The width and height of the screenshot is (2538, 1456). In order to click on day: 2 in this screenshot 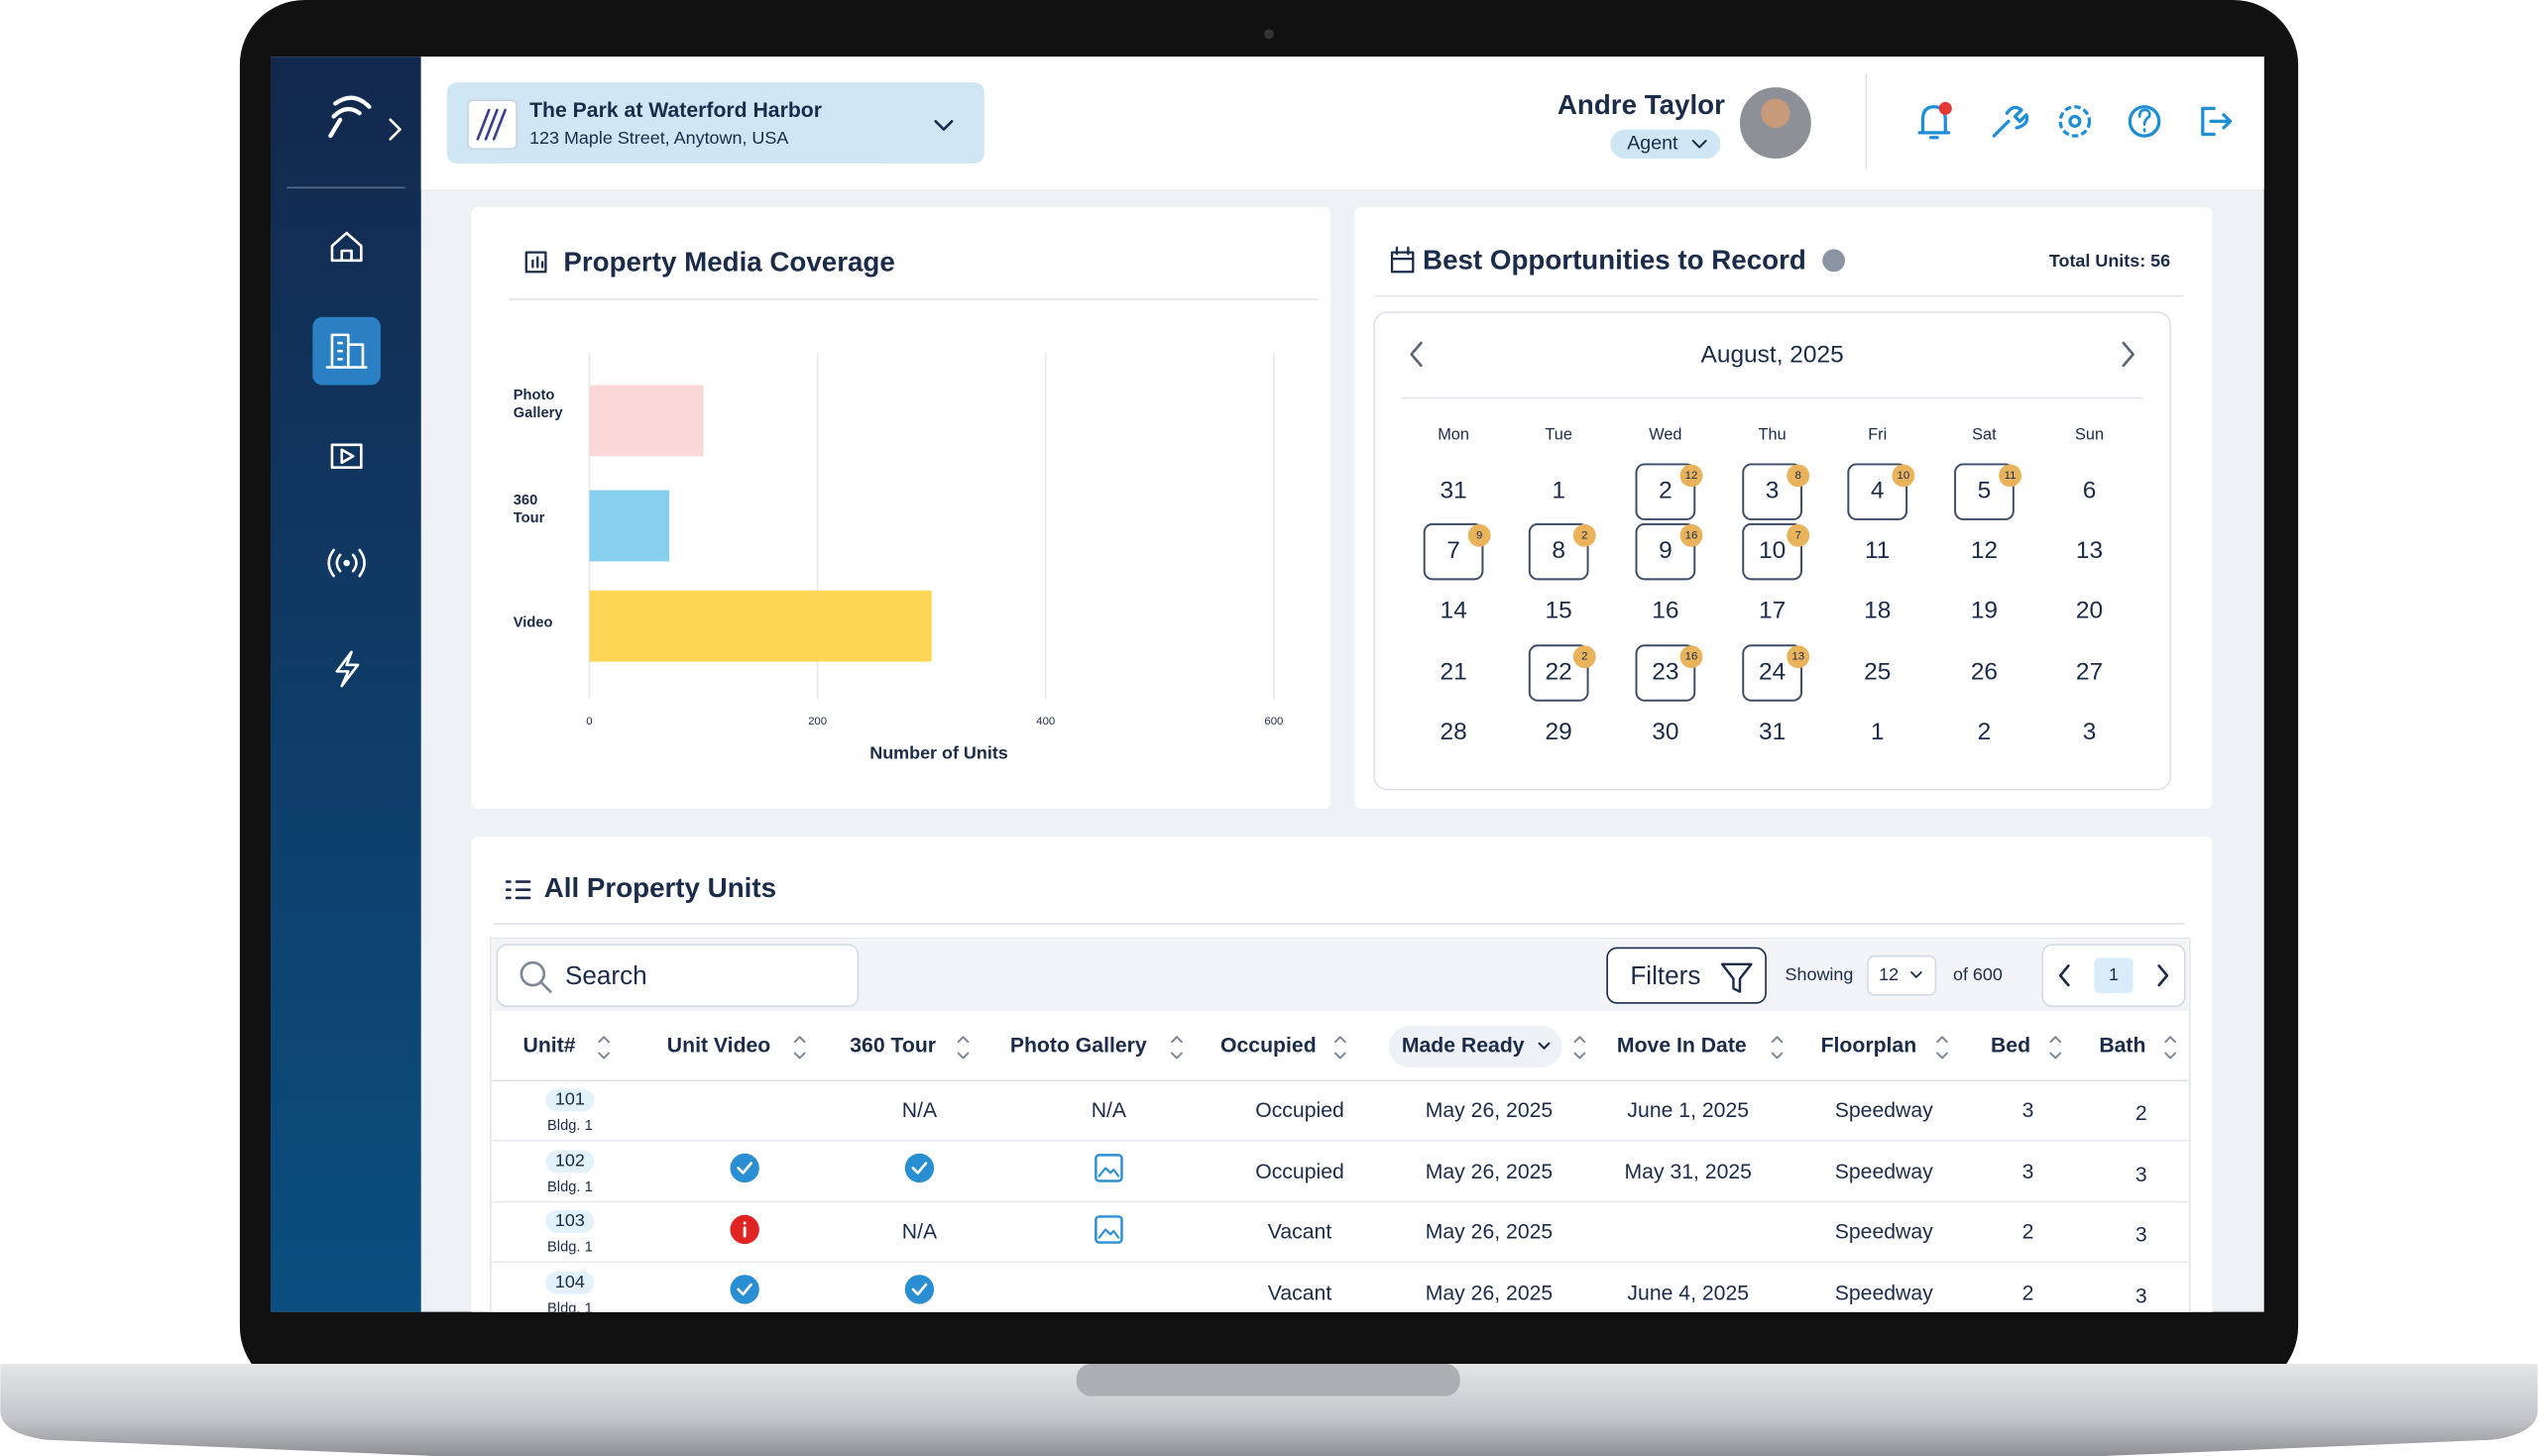, I will do `click(1985, 732)`.